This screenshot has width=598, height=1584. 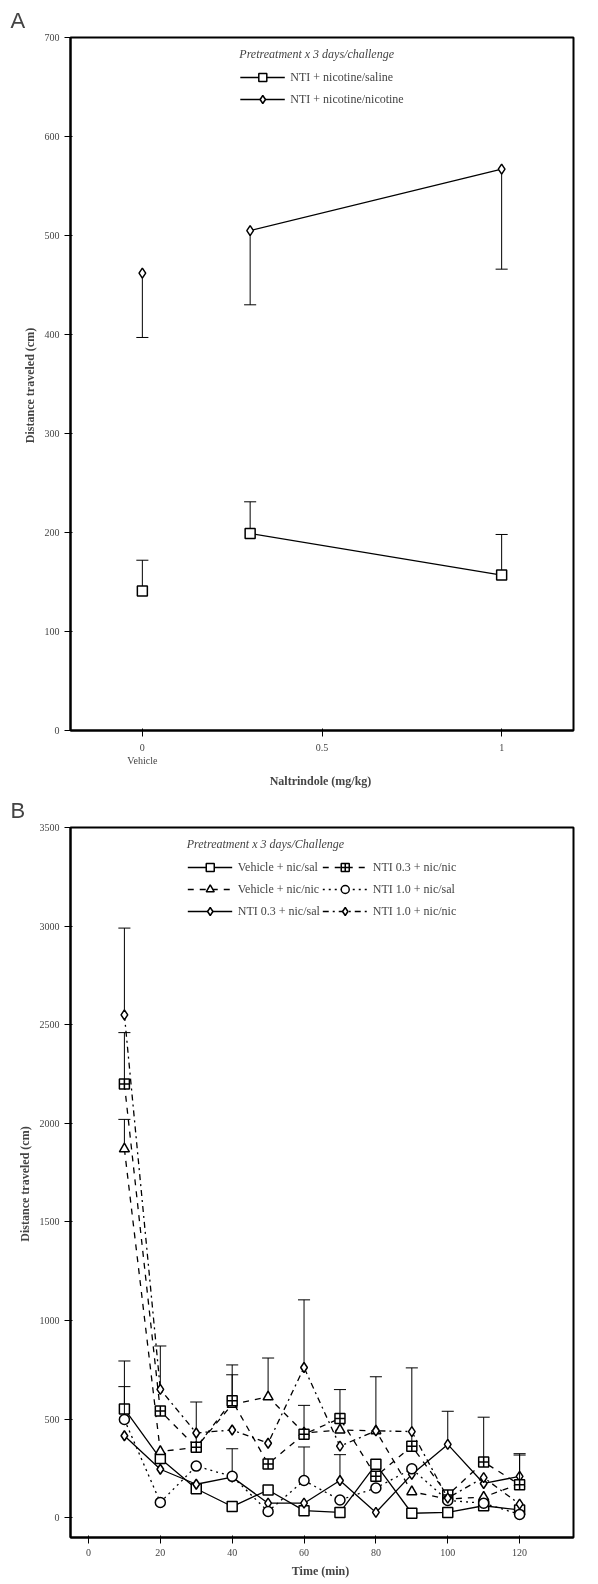 I want to click on x-tick-label: 100, so click(x=448, y=1552).